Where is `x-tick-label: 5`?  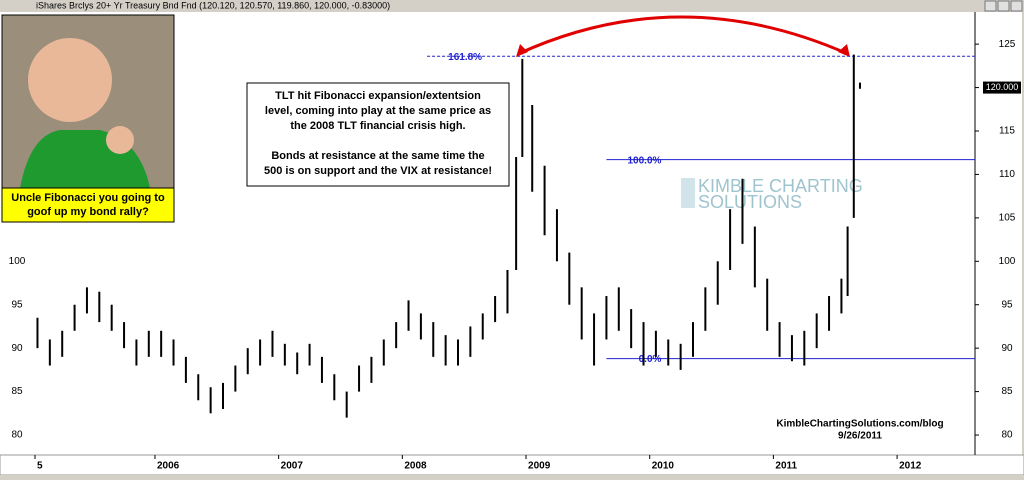
x-tick-label: 5 is located at coordinates (40, 466).